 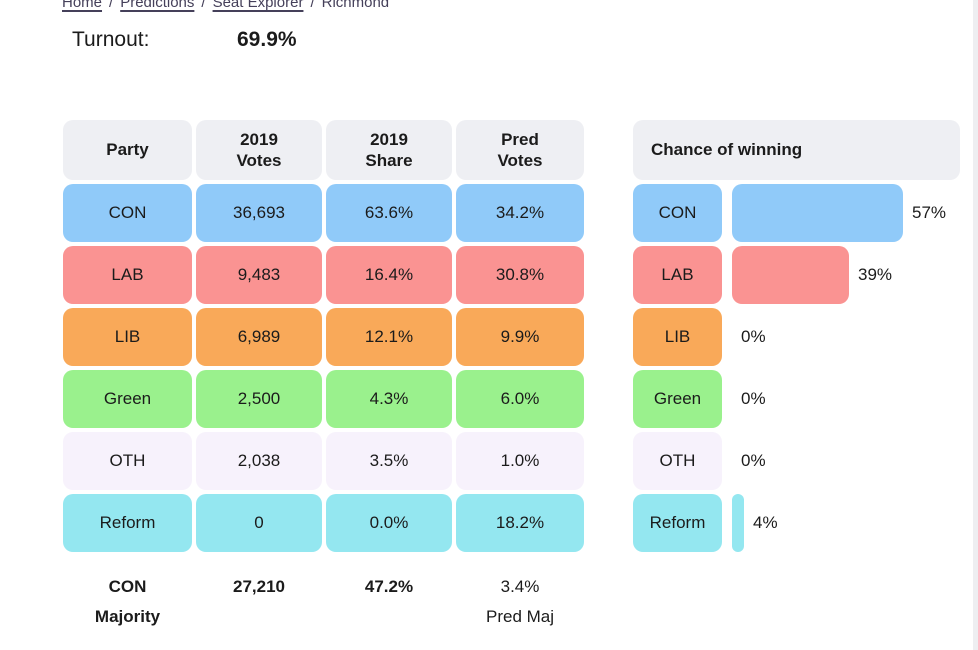 What do you see at coordinates (259, 399) in the screenshot?
I see `green-votes-cell: 2,500` at bounding box center [259, 399].